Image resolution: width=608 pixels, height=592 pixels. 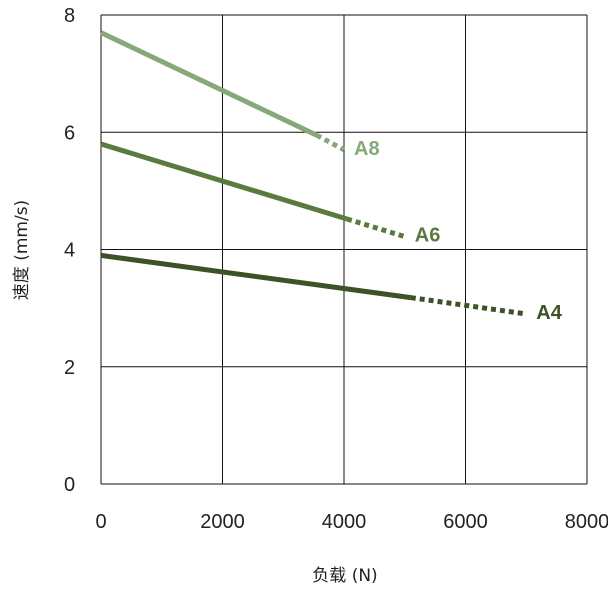 I want to click on series-dotted-a4, so click(x=468, y=306).